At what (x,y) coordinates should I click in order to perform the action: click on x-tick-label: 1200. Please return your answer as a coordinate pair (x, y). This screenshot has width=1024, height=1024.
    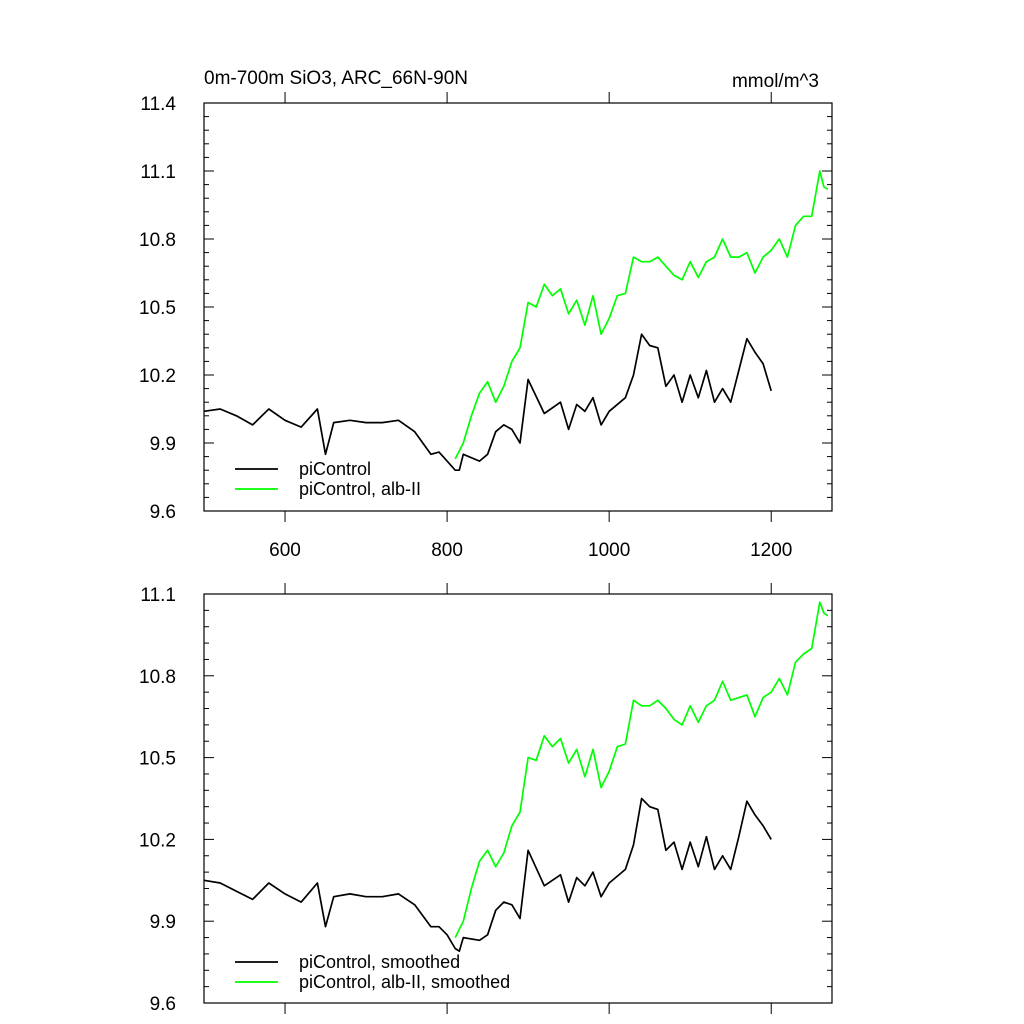
    Looking at the image, I should click on (771, 550).